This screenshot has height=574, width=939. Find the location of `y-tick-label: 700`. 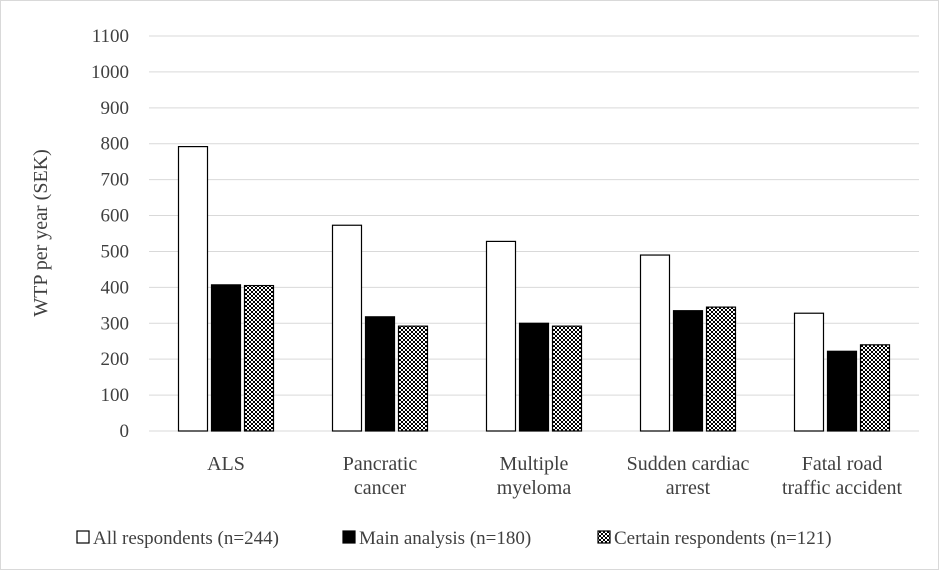

y-tick-label: 700 is located at coordinates (115, 180).